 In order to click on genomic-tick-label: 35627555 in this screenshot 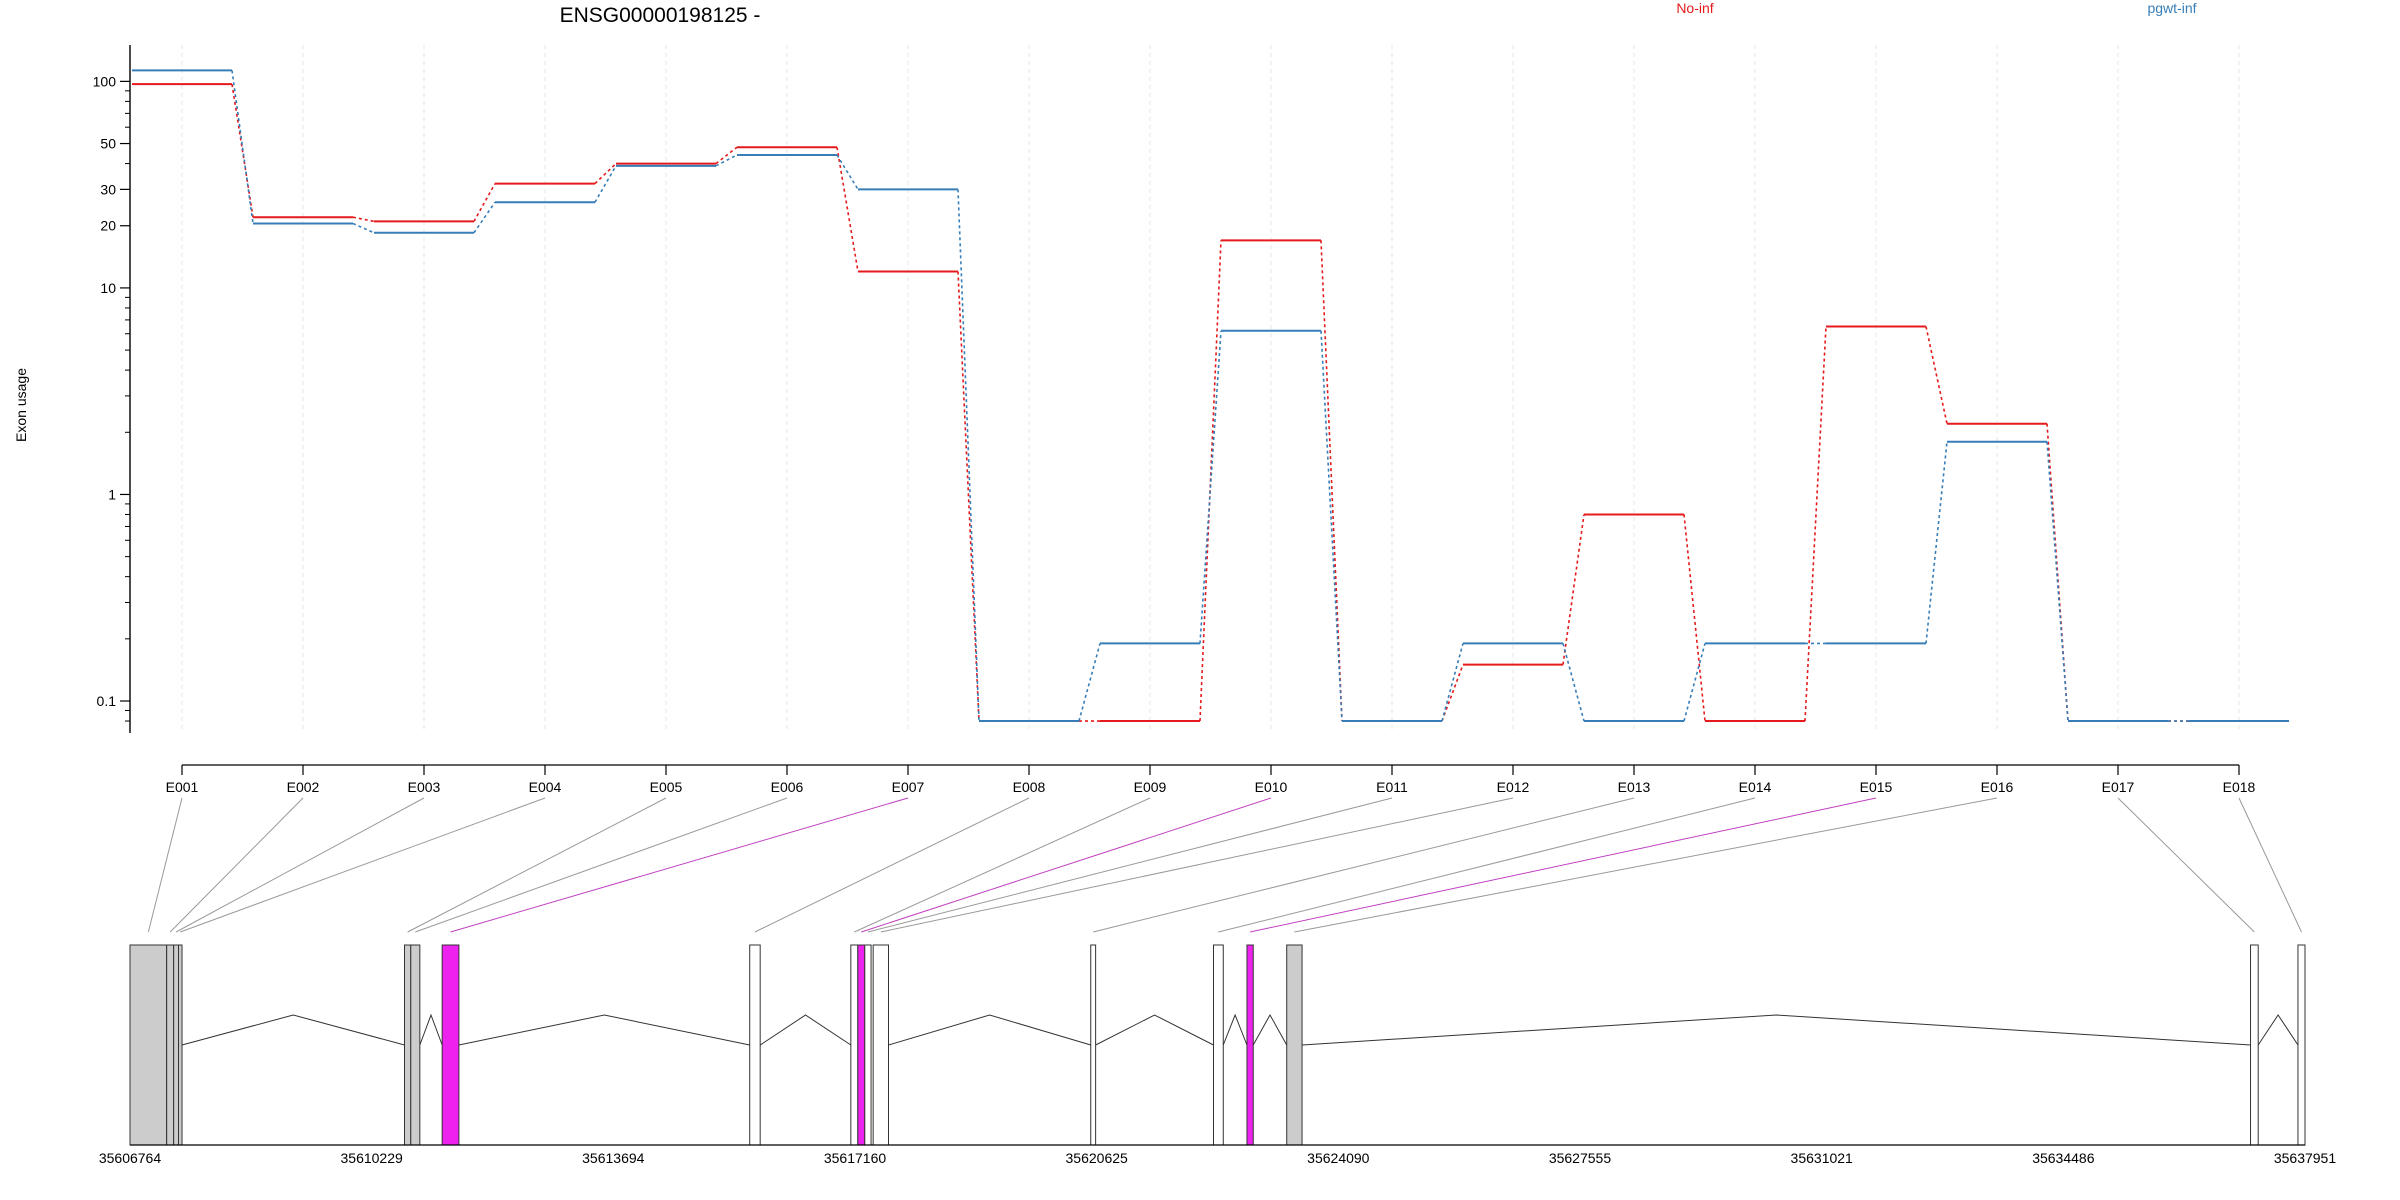, I will do `click(1580, 1158)`.